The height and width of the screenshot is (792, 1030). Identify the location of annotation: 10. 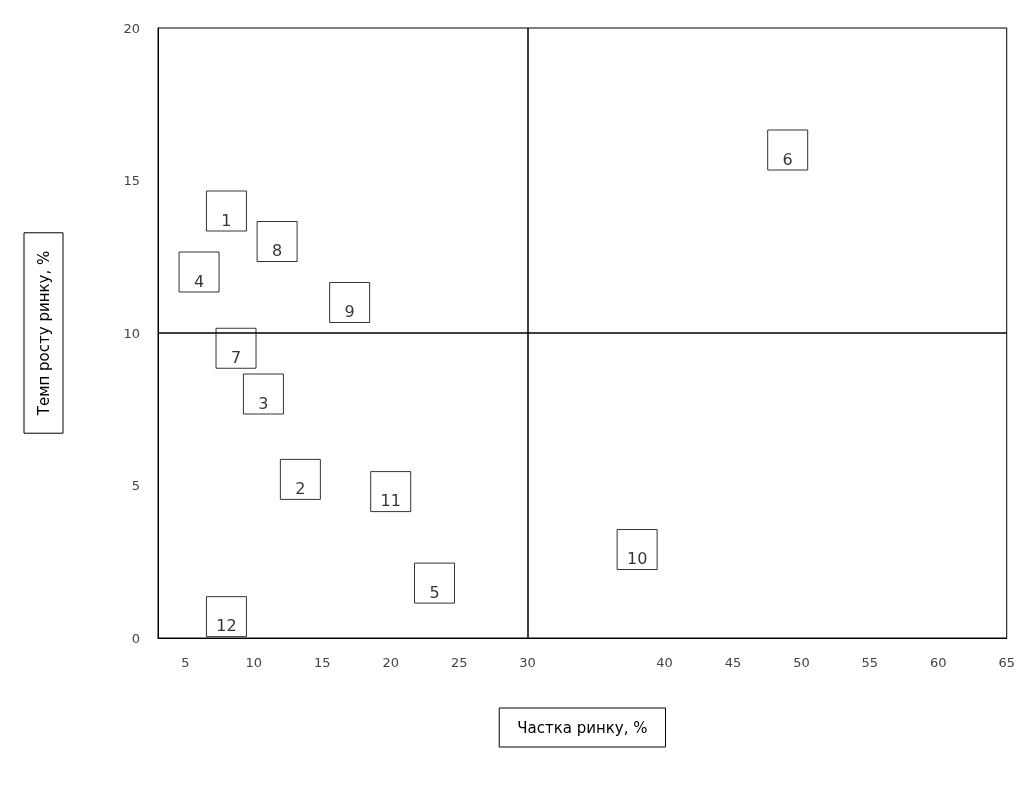
(637, 559).